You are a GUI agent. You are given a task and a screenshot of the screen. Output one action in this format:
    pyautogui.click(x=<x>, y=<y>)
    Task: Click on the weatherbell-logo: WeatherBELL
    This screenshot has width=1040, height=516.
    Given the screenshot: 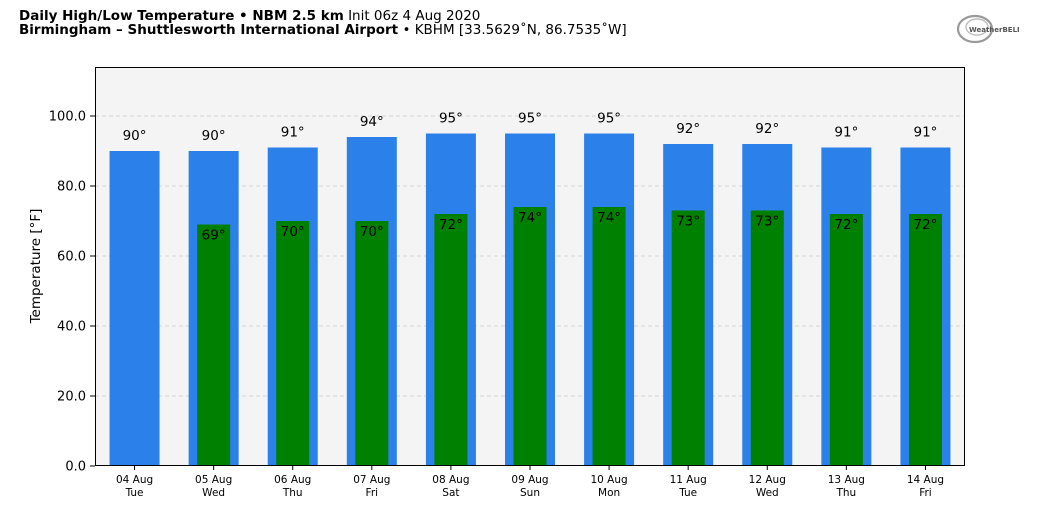 What is the action you would take?
    pyautogui.click(x=987, y=29)
    